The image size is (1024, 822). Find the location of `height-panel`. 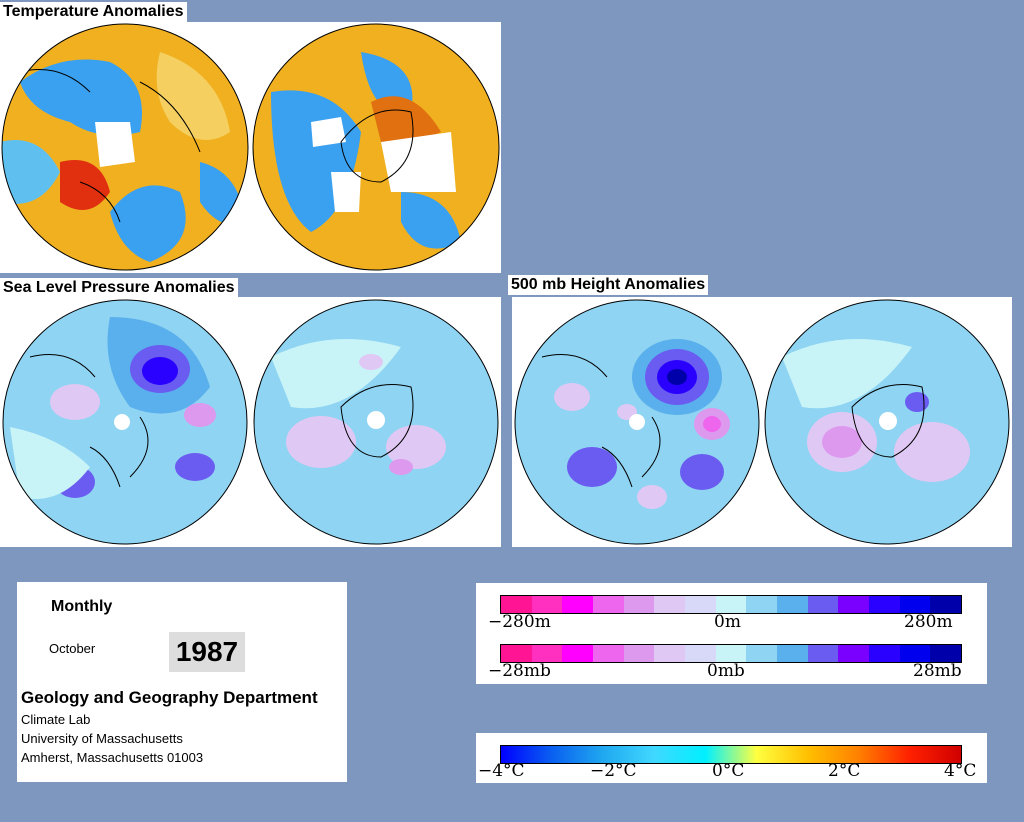

height-panel is located at coordinates (762, 422).